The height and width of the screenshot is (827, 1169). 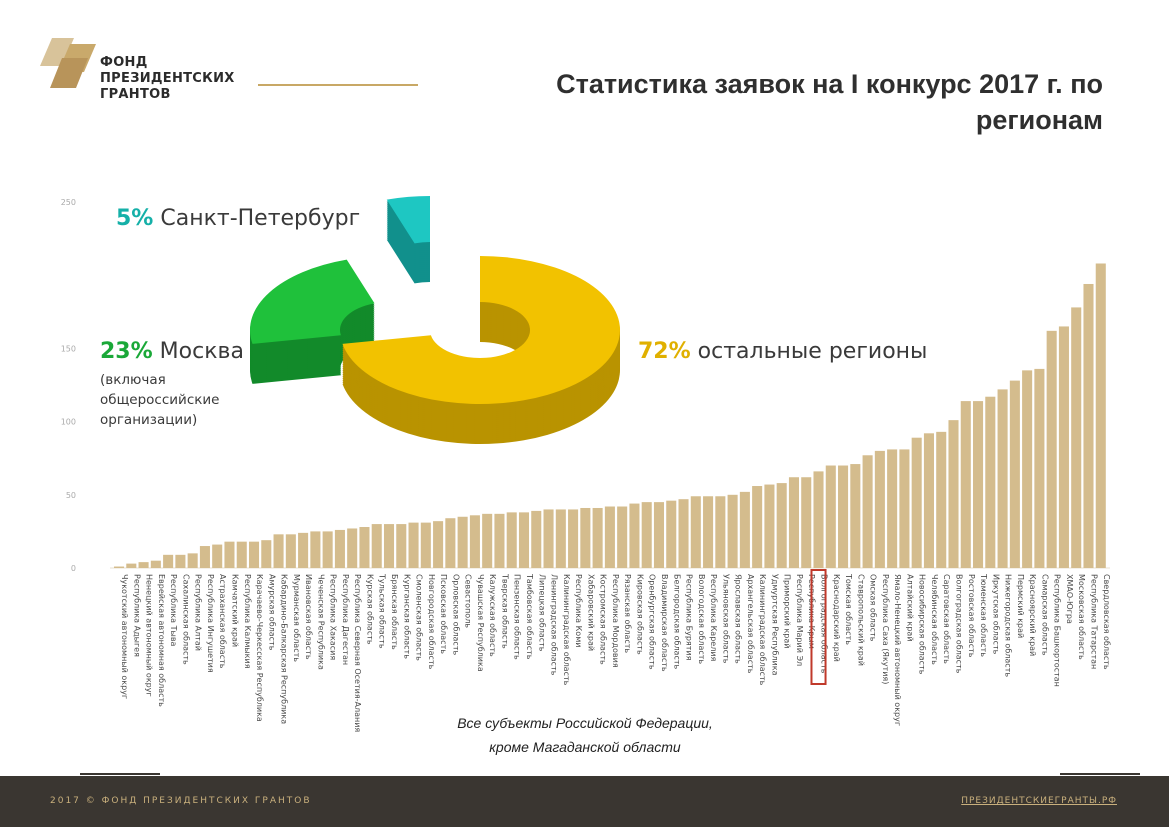 I want to click on x-tick-label: Курская область, so click(x=369, y=609).